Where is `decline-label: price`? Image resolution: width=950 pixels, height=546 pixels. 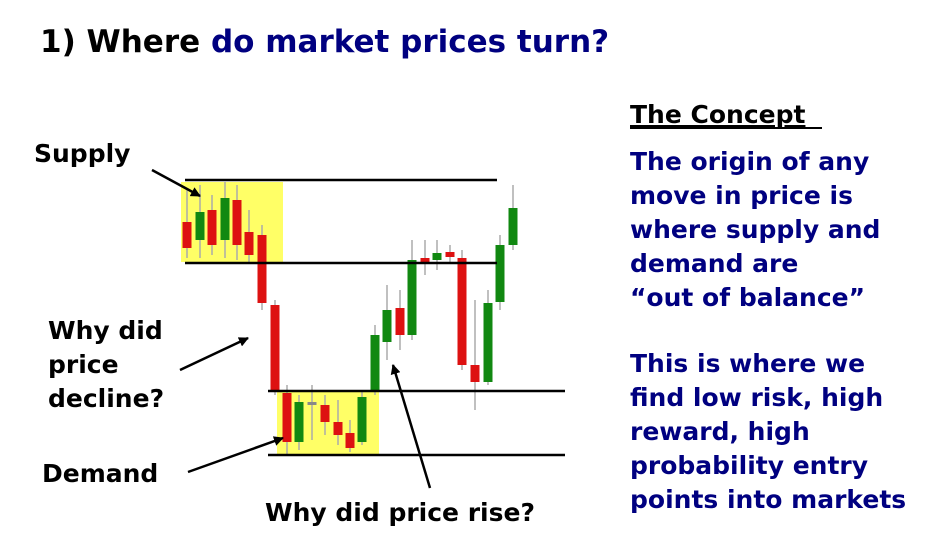
decline-label: price is located at coordinates (83, 364).